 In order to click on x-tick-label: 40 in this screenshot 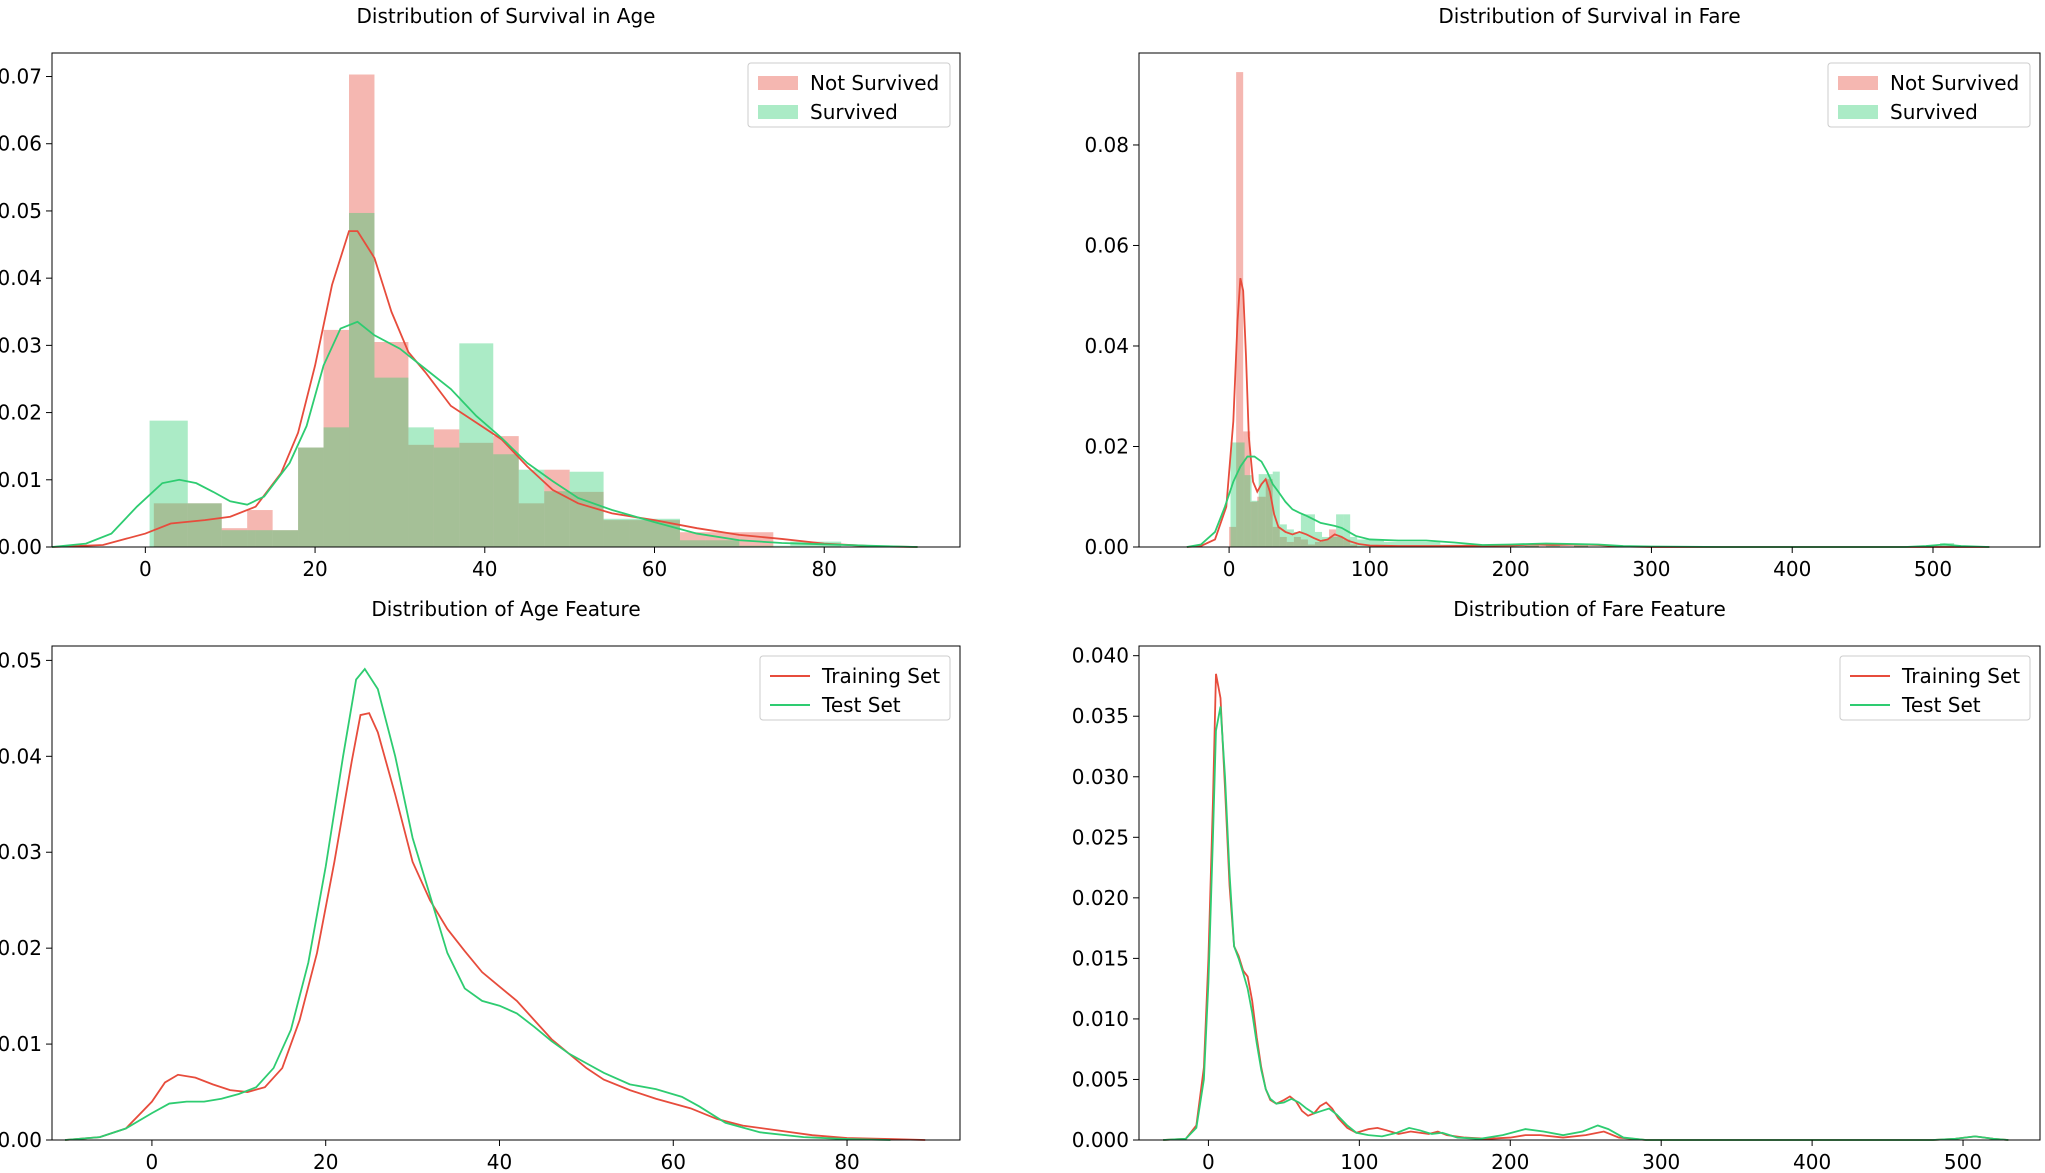, I will do `click(484, 569)`.